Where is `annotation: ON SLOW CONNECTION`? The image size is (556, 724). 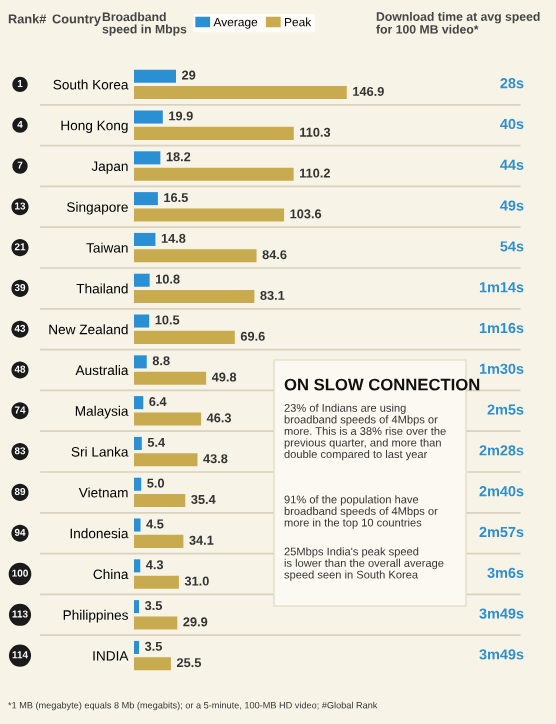 annotation: ON SLOW CONNECTION is located at coordinates (382, 384).